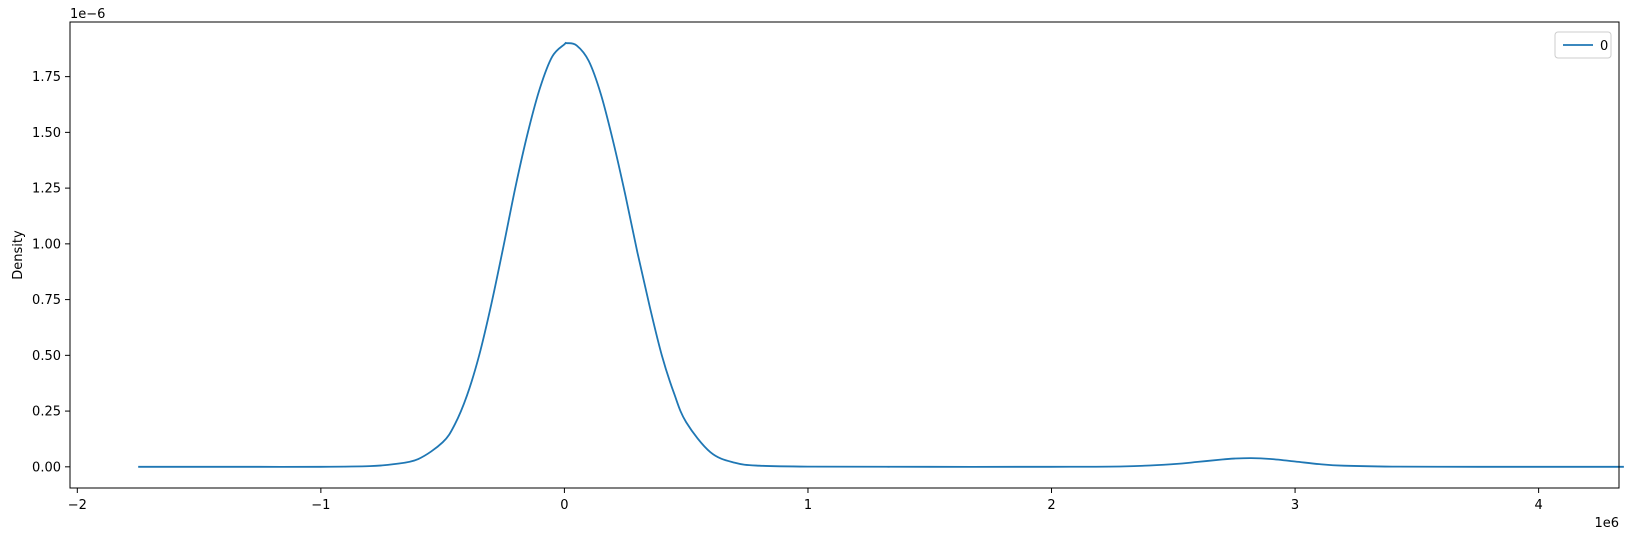 The width and height of the screenshot is (1630, 539). I want to click on y-axis-label: Density, so click(18, 255).